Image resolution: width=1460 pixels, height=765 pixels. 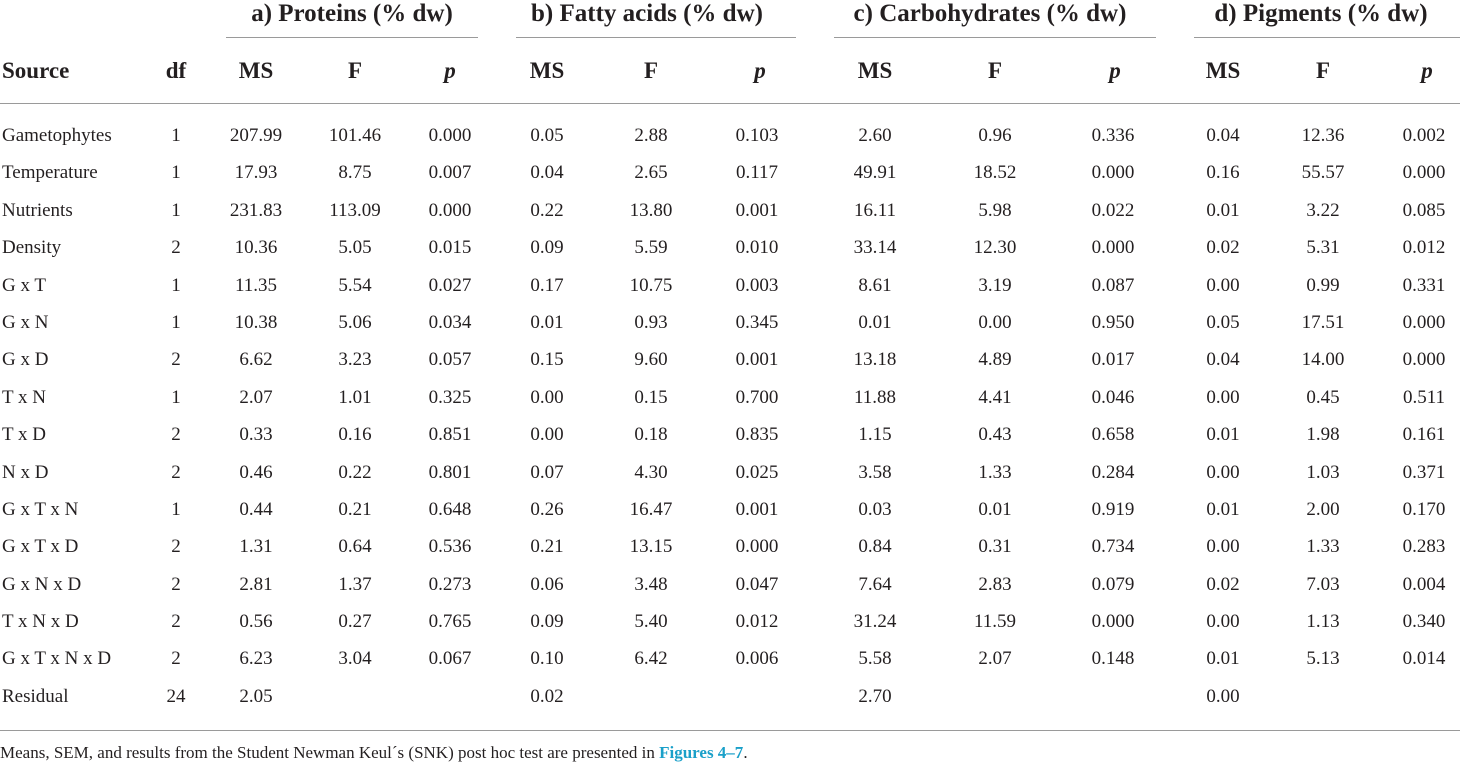 What do you see at coordinates (651, 547) in the screenshot?
I see `cell-fatty-f: 13.15` at bounding box center [651, 547].